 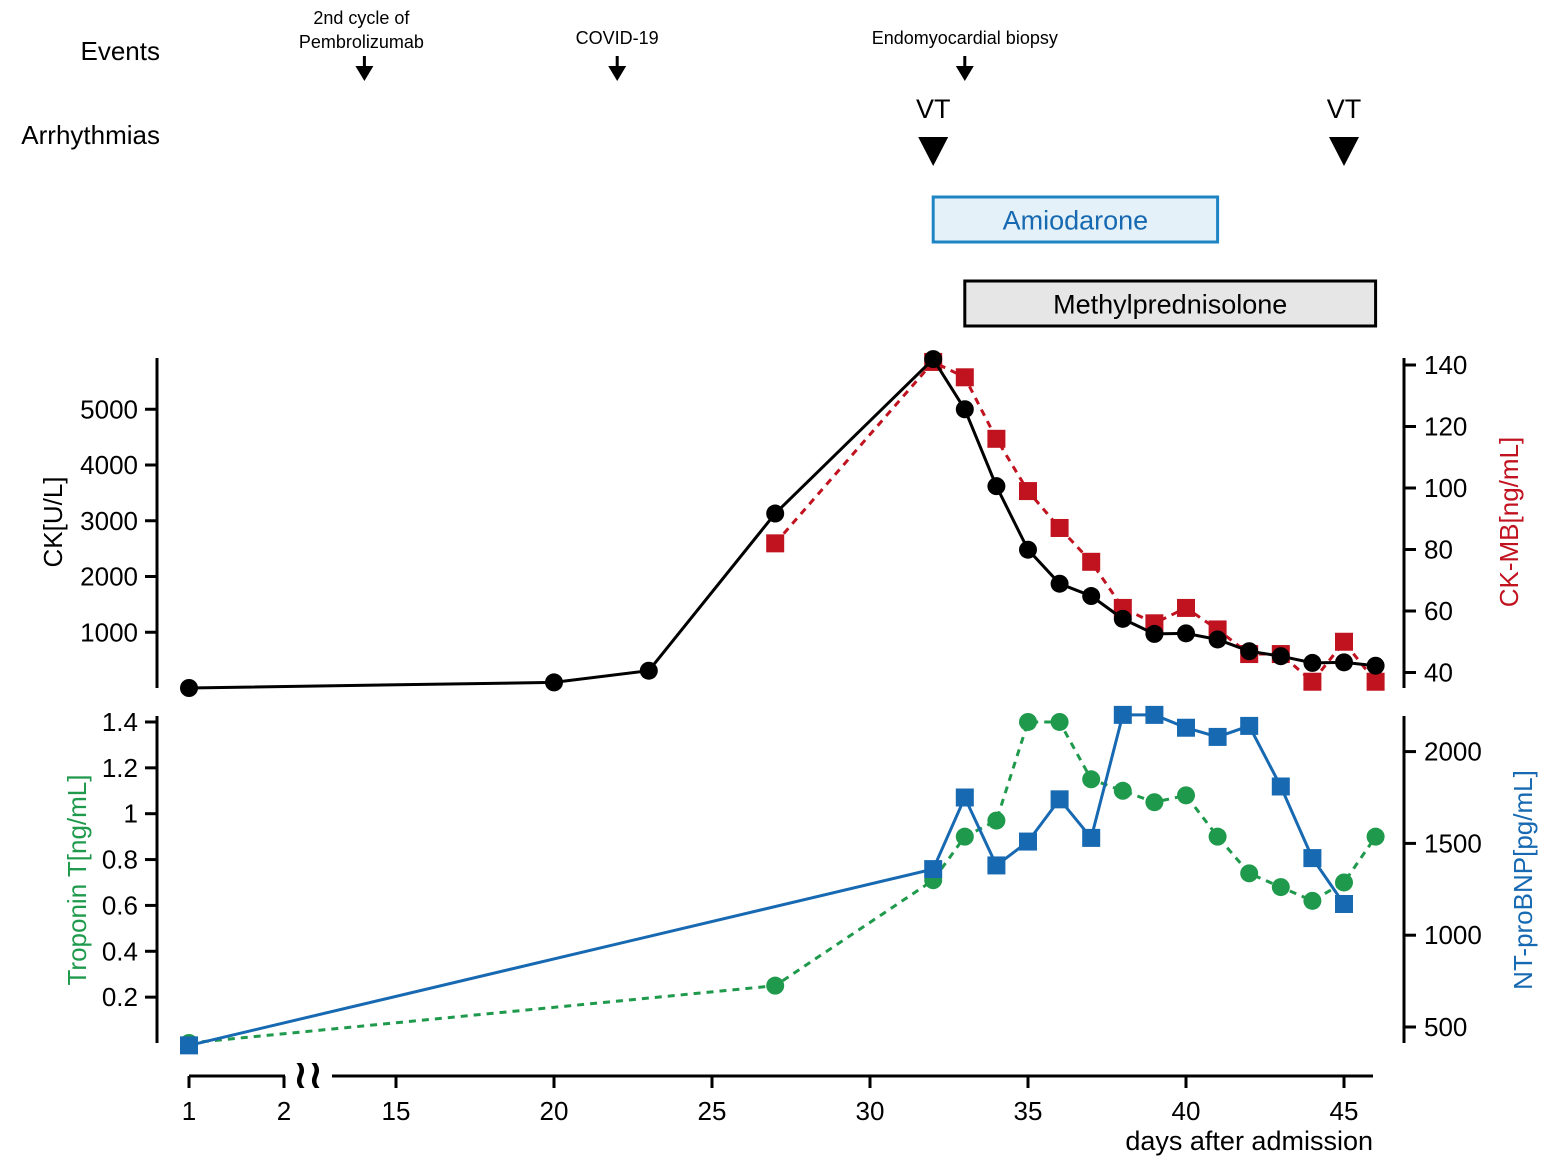 I want to click on x-axis: ≀≀ 1 2 15 20 25 30 35 40 45 days after admission, so click(x=777, y=1104).